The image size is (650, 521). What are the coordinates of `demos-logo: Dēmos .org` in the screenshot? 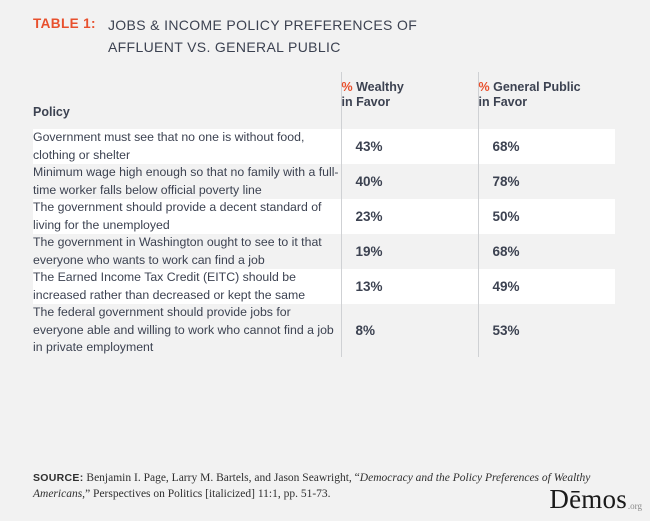 It's located at (595, 499).